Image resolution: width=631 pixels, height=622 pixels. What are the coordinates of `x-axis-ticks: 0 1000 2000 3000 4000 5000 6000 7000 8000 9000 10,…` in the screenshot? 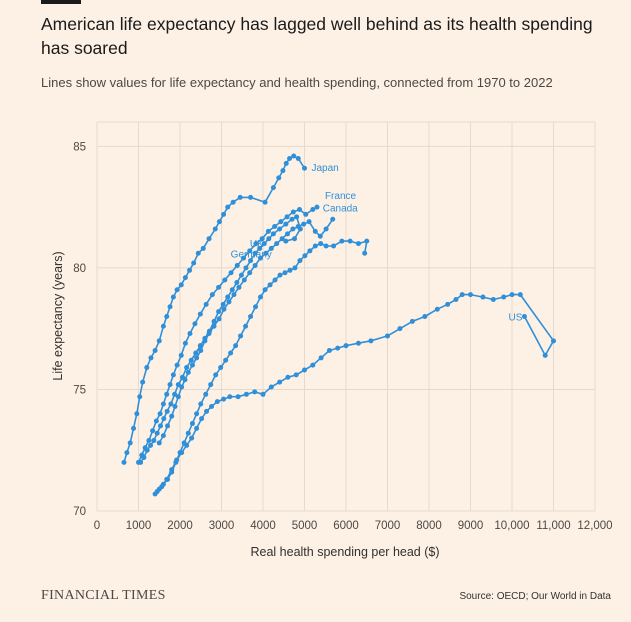 It's located at (353, 526).